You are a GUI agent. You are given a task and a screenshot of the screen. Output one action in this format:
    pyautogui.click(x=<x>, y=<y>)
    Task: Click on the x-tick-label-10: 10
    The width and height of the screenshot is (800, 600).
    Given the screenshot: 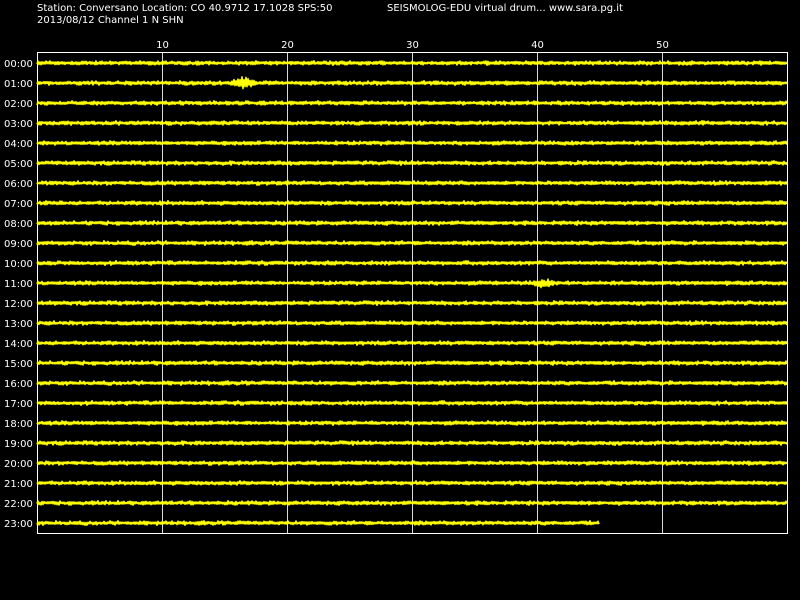 What is the action you would take?
    pyautogui.click(x=162, y=45)
    